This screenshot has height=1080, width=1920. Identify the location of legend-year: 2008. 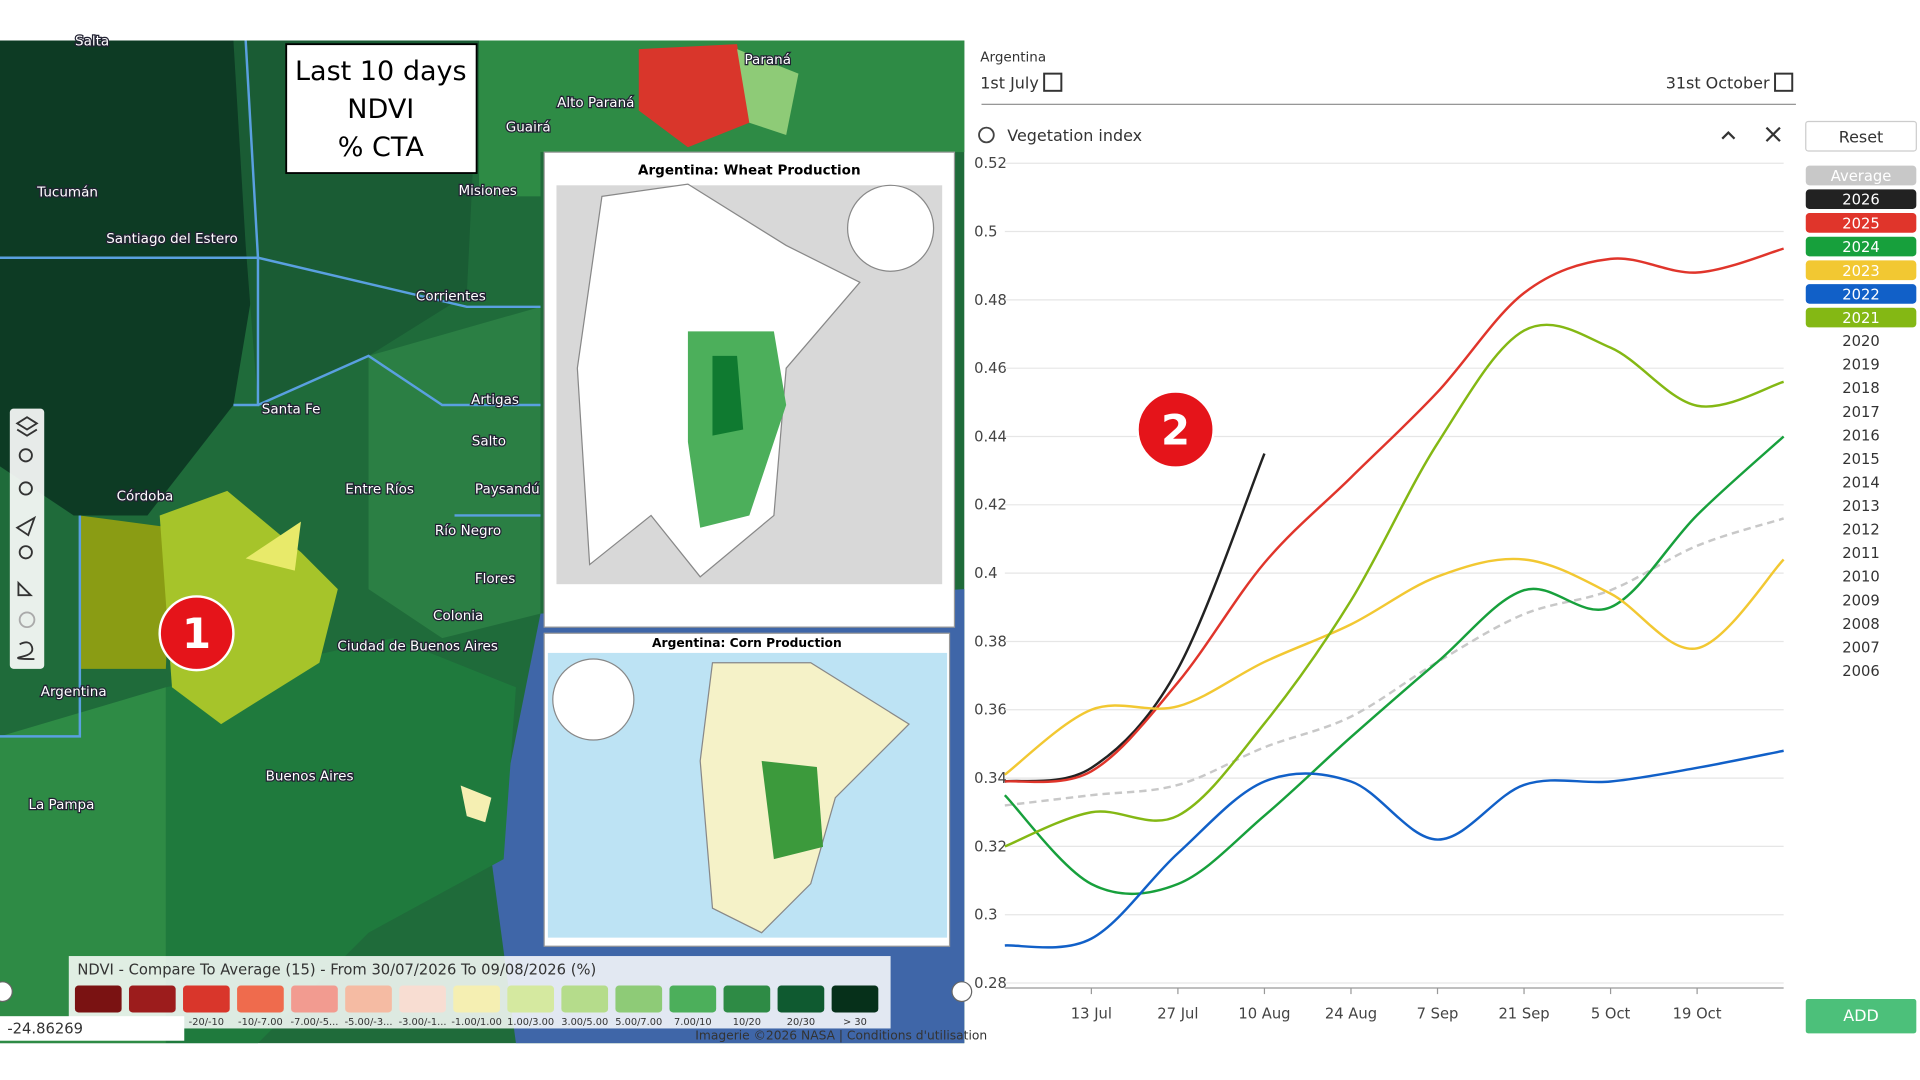
(1860, 624).